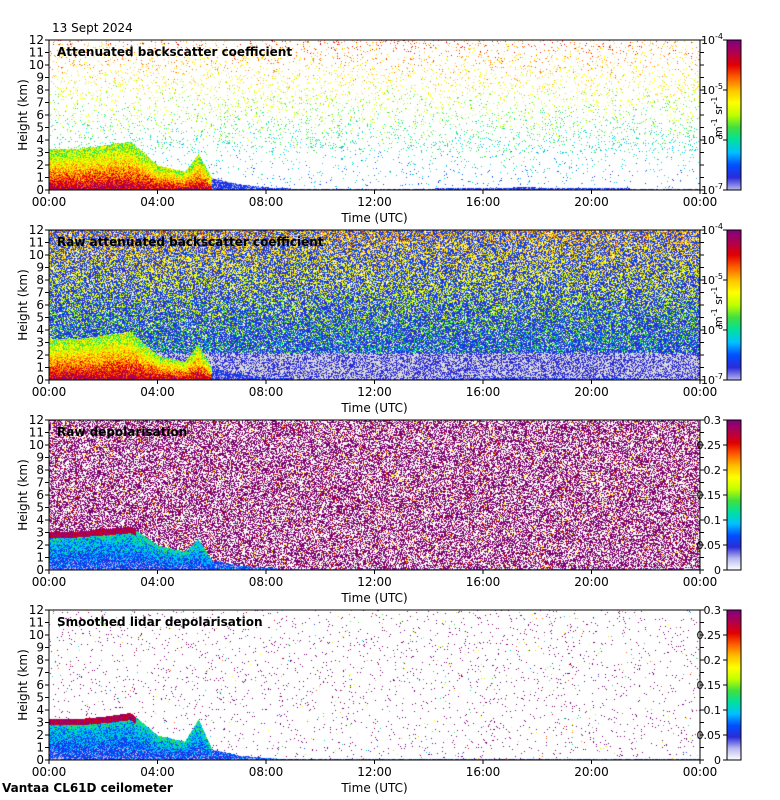 The image size is (780, 800). Describe the element at coordinates (190, 242) in the screenshot. I see `panel-title: Raw attenuated backscatter coefficient` at that location.